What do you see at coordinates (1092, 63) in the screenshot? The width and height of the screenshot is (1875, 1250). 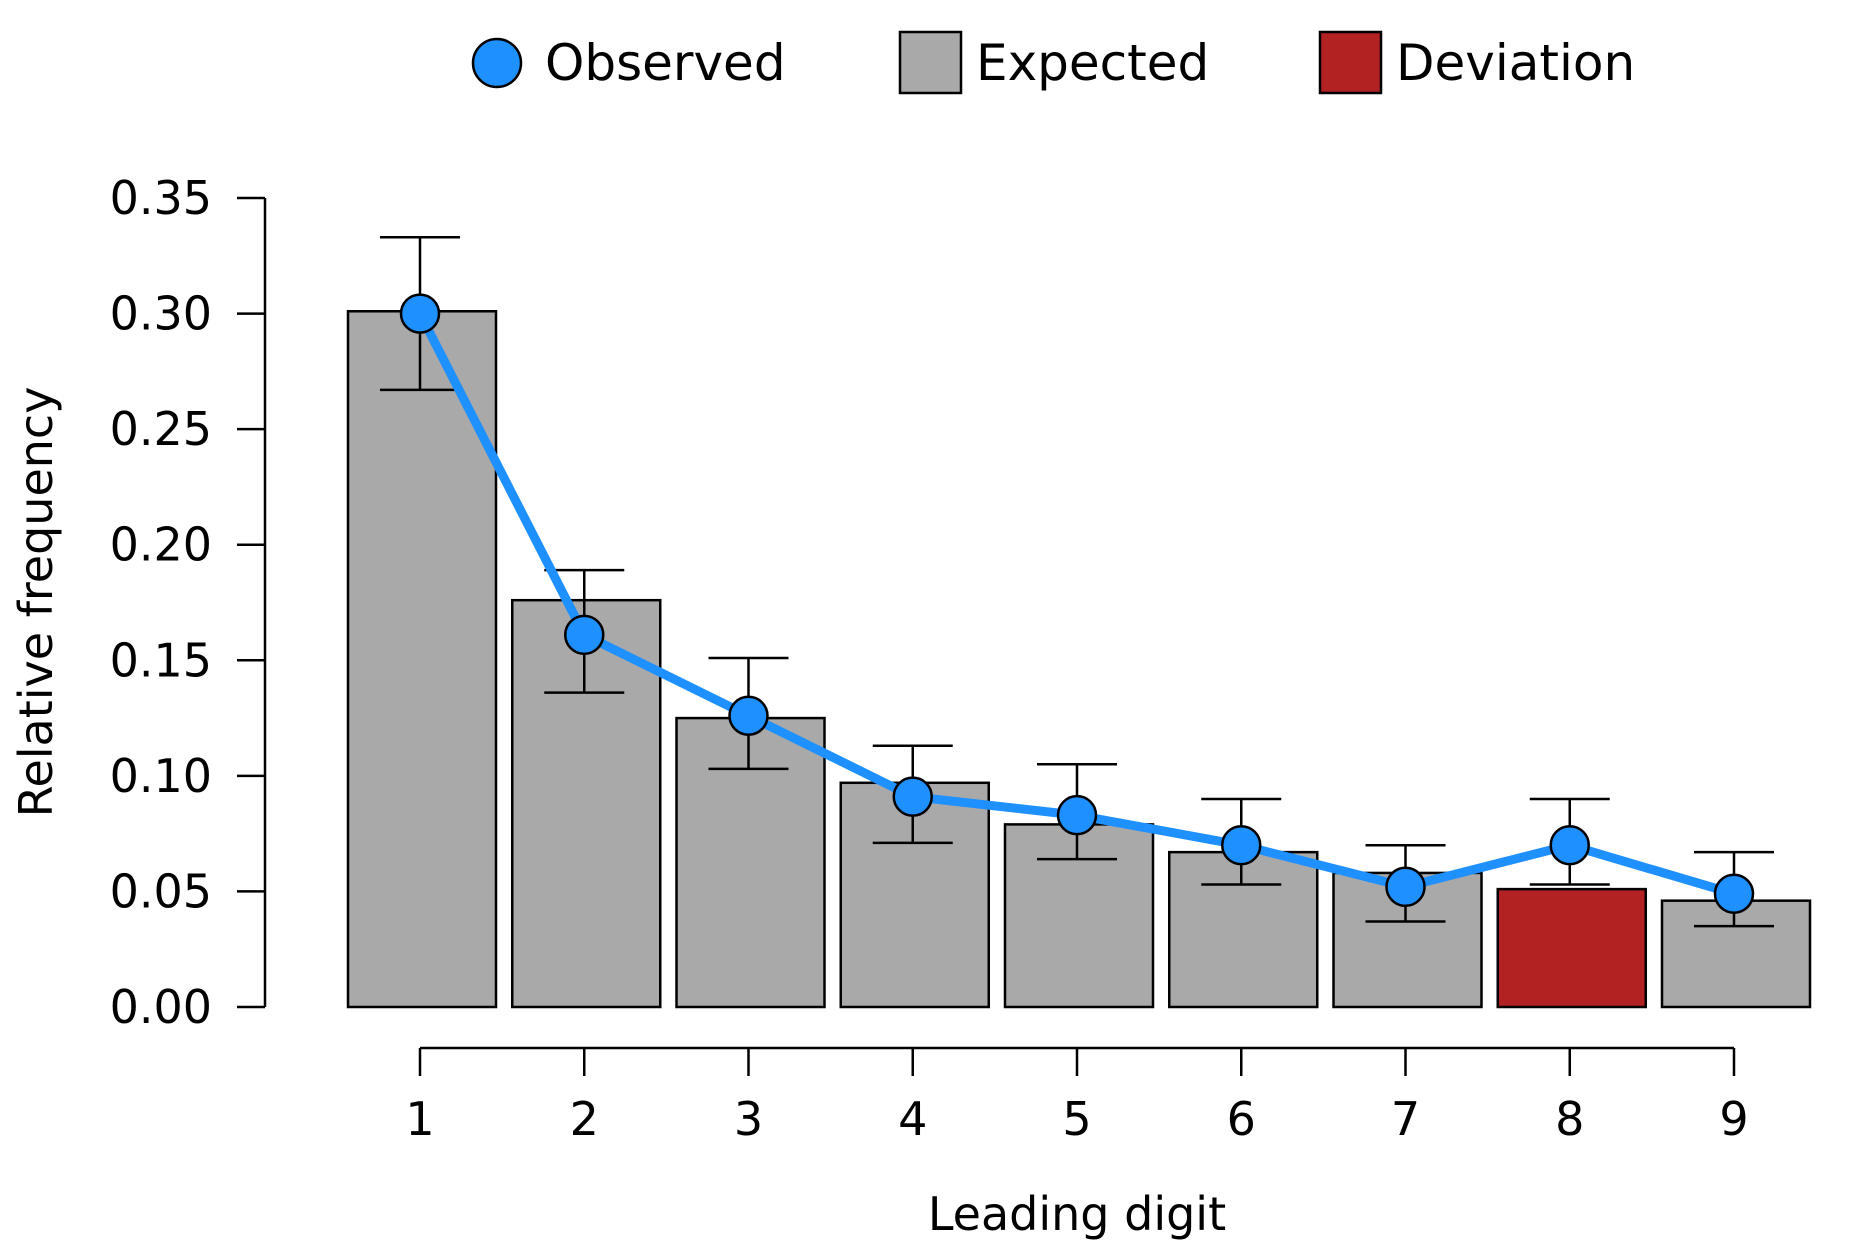 I see `legend-expected-label: Expected` at bounding box center [1092, 63].